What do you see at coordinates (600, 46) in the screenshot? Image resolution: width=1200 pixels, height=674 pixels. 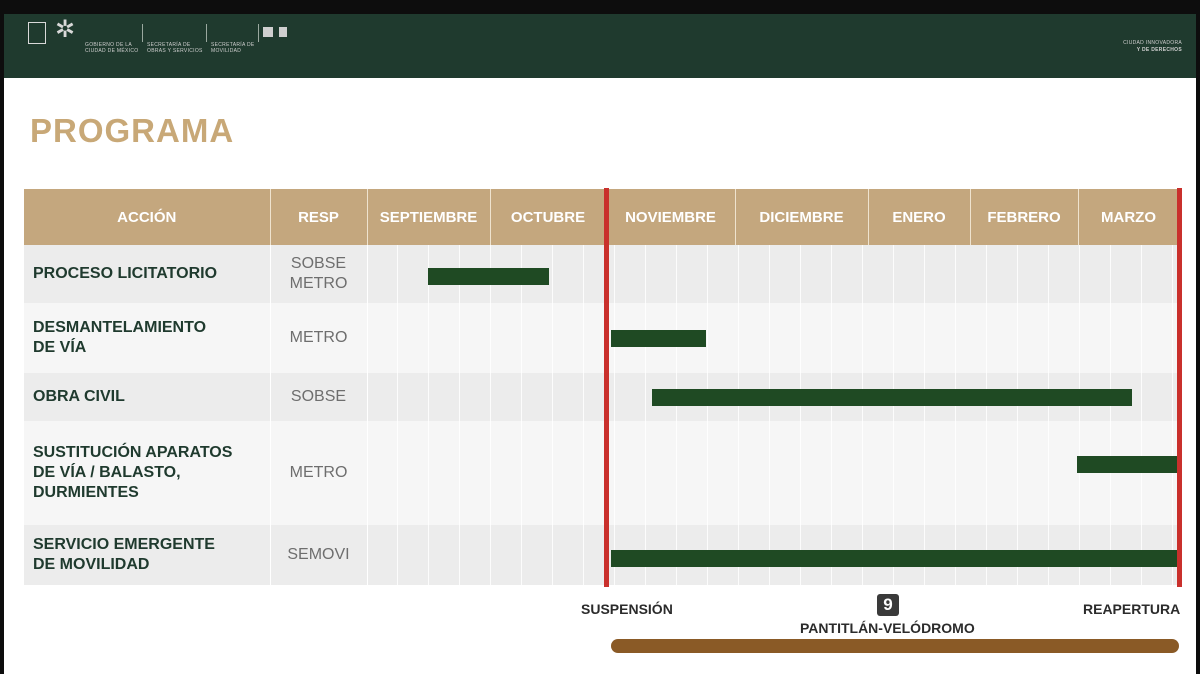 I see `header-bar` at bounding box center [600, 46].